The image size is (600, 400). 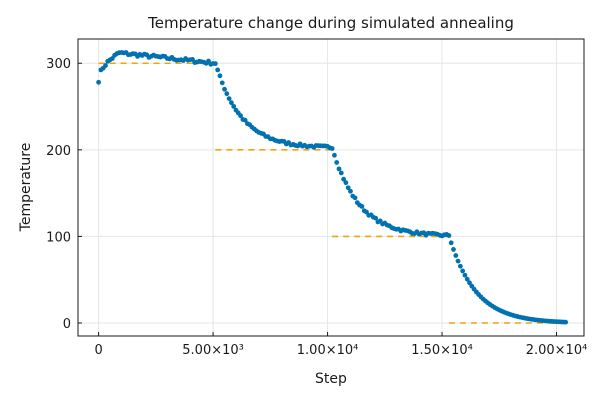 What do you see at coordinates (58, 237) in the screenshot?
I see `y-tick-label: 100` at bounding box center [58, 237].